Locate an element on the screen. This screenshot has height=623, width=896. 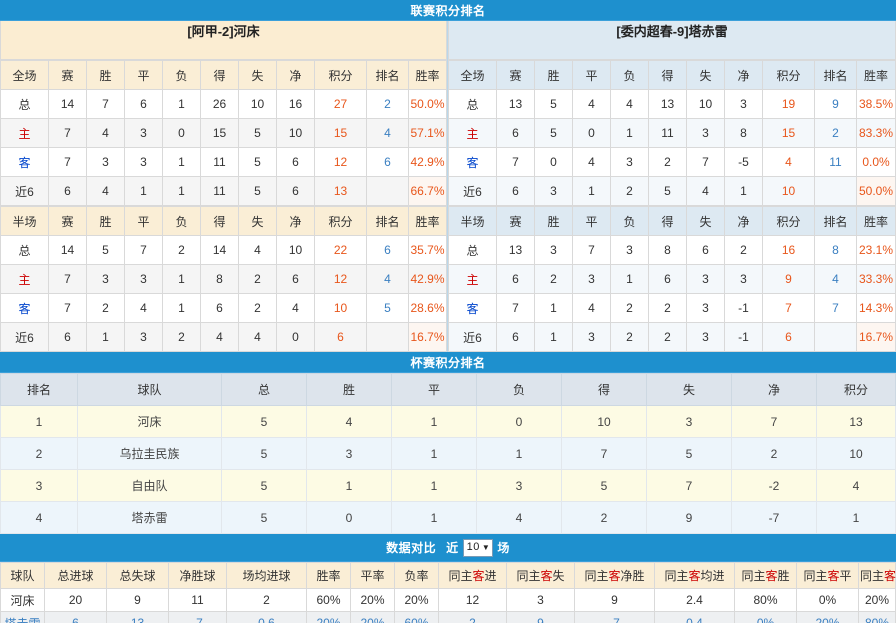
cell-win: 7 is located at coordinates (105, 104).